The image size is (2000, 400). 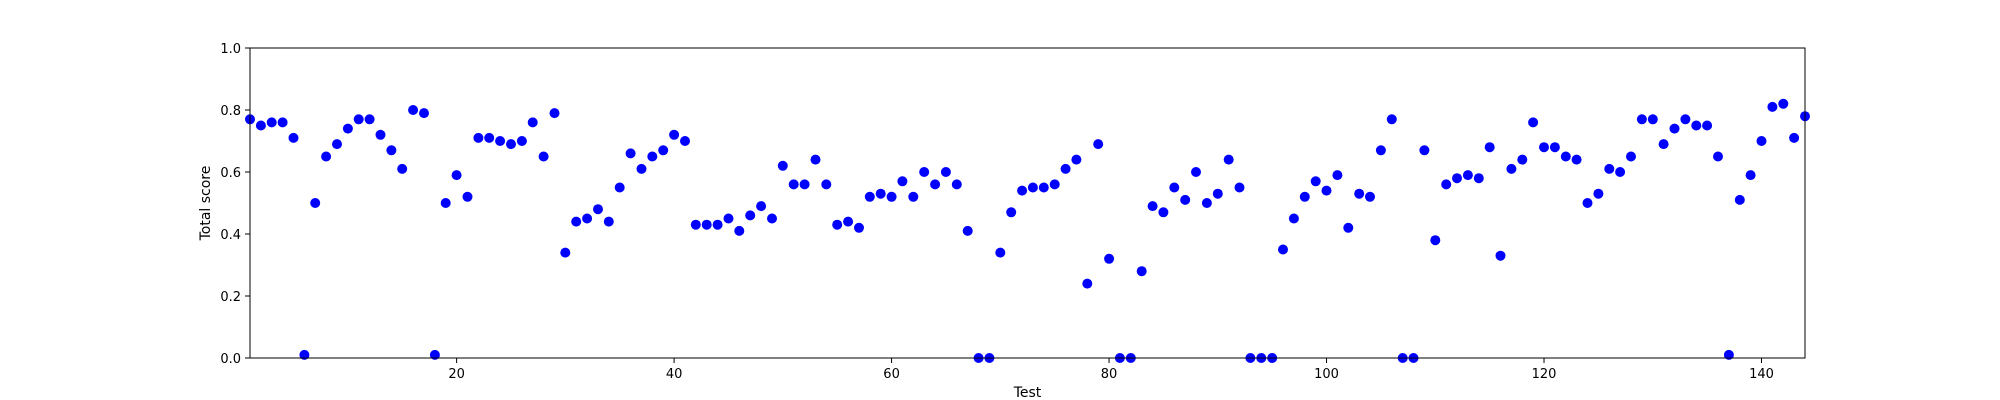 I want to click on x-tick-label: 20, so click(x=456, y=374).